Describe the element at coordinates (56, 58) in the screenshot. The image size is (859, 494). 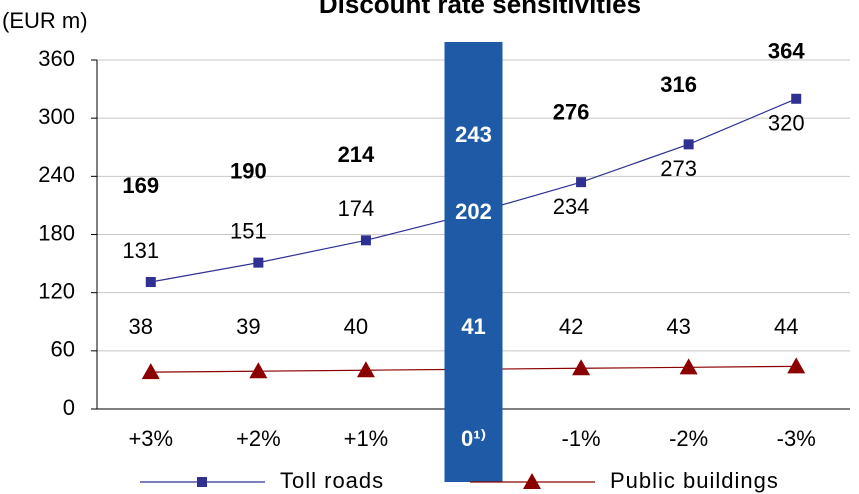
I see `y-tick-label: 360` at that location.